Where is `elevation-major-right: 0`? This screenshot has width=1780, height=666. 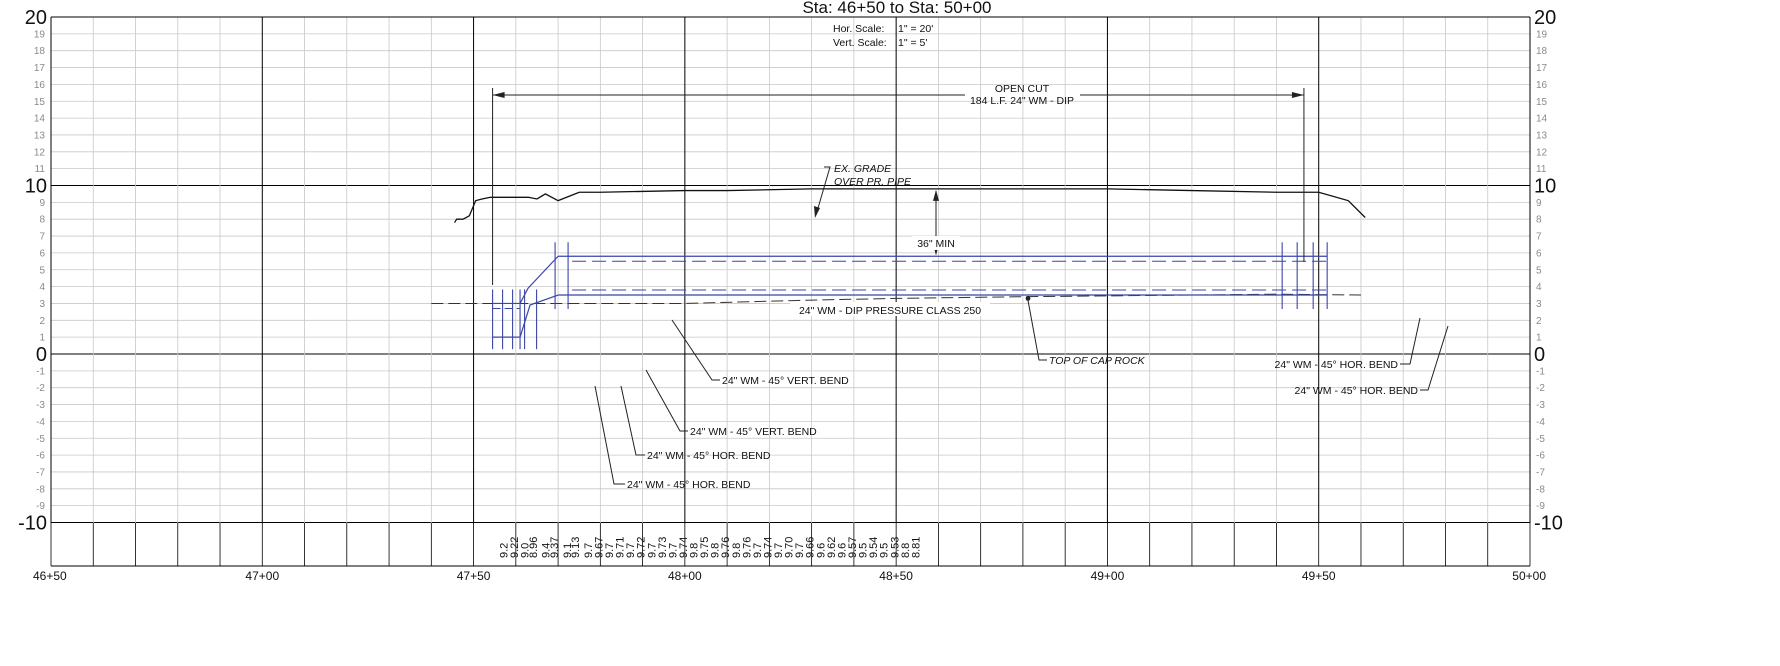 elevation-major-right: 0 is located at coordinates (1539, 355).